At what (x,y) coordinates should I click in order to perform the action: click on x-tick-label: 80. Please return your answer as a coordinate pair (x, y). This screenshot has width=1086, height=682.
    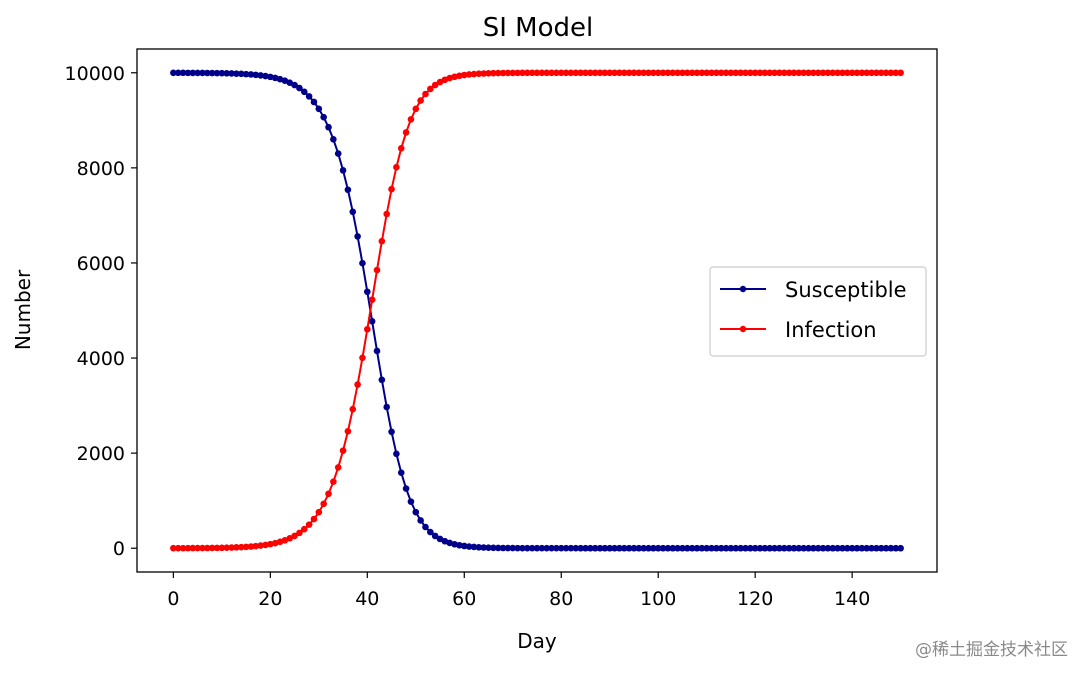
    Looking at the image, I should click on (561, 599).